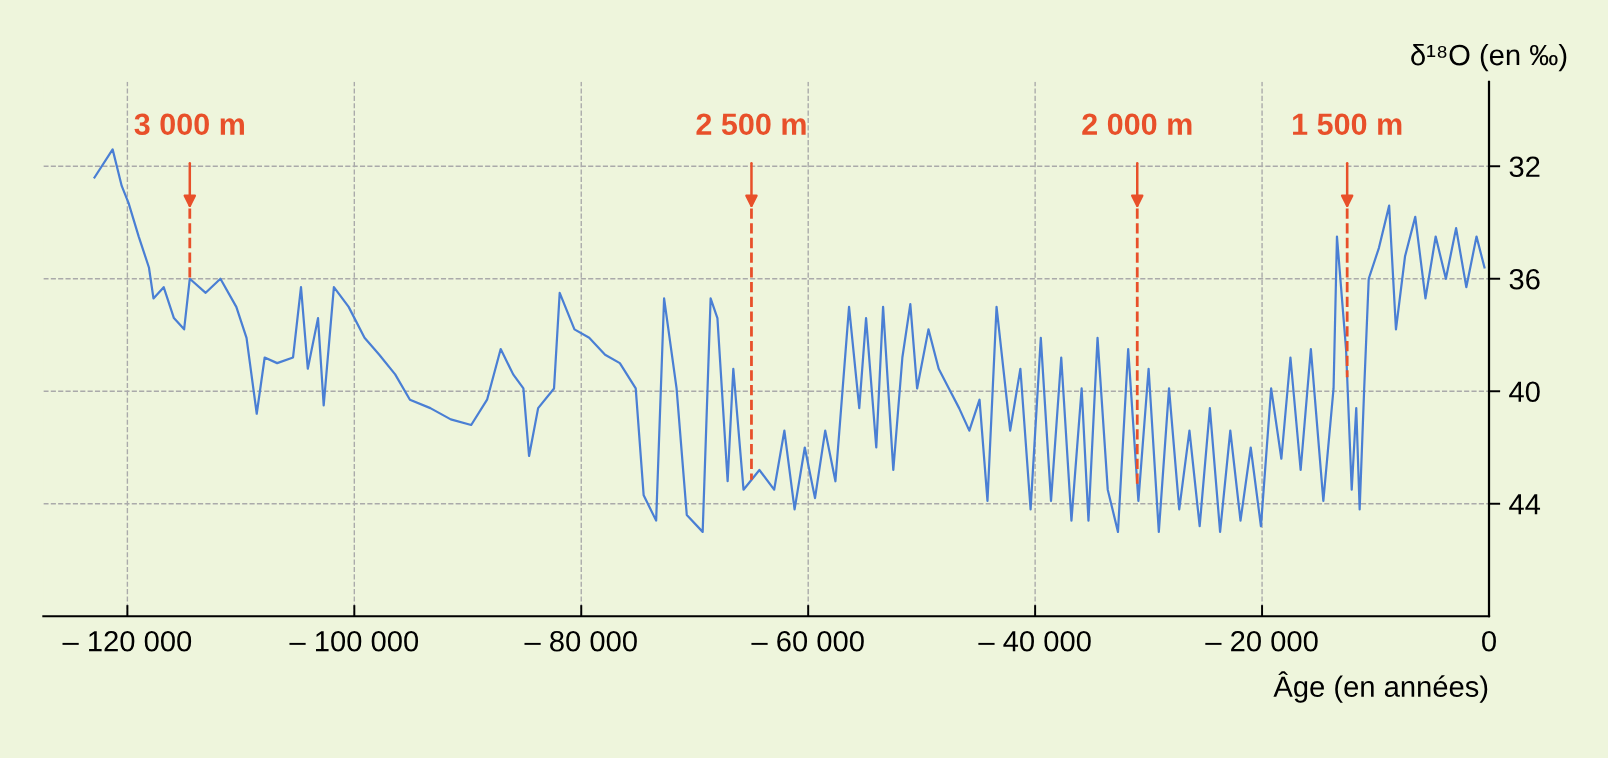 The image size is (1608, 758). Describe the element at coordinates (1137, 124) in the screenshot. I see `ref-line-label: 2 000 m` at that location.